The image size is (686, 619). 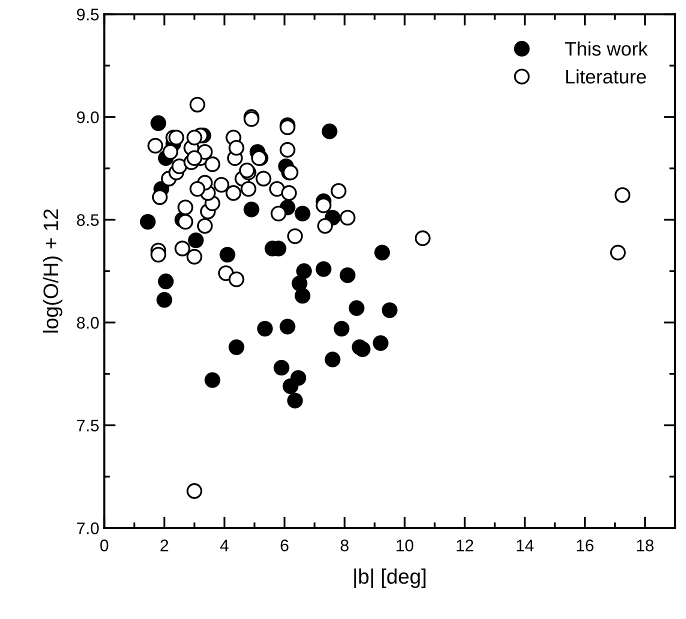 I want to click on x-tick-label: 14, so click(x=525, y=546).